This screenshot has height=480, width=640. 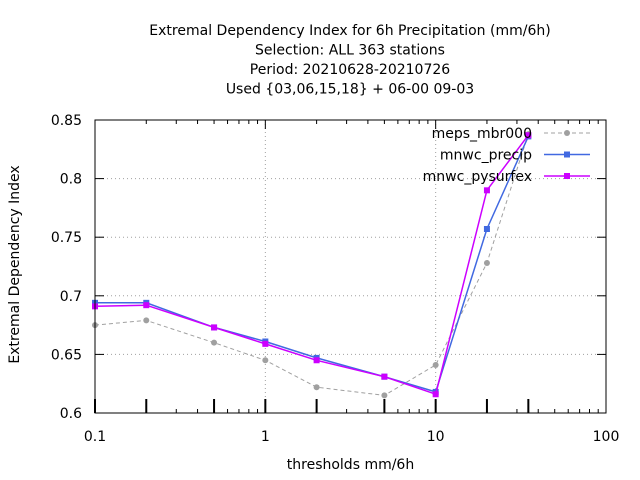 I want to click on threshold-marks, so click(x=312, y=406).